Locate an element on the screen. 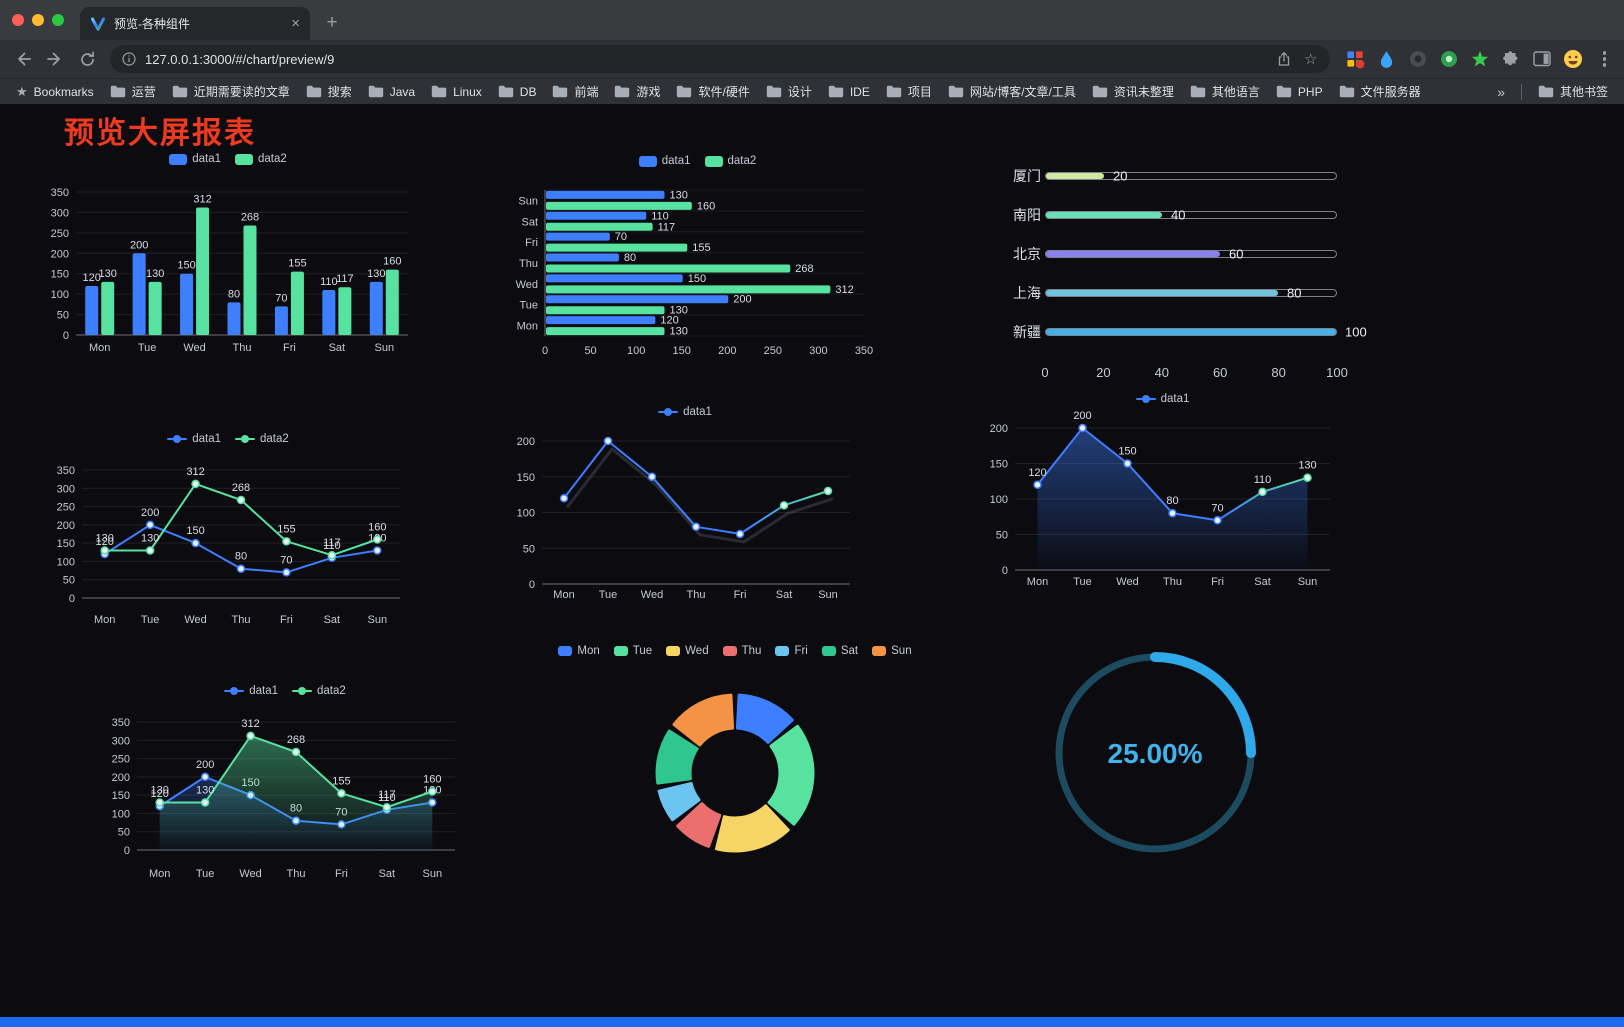  back-button is located at coordinates (23, 59).